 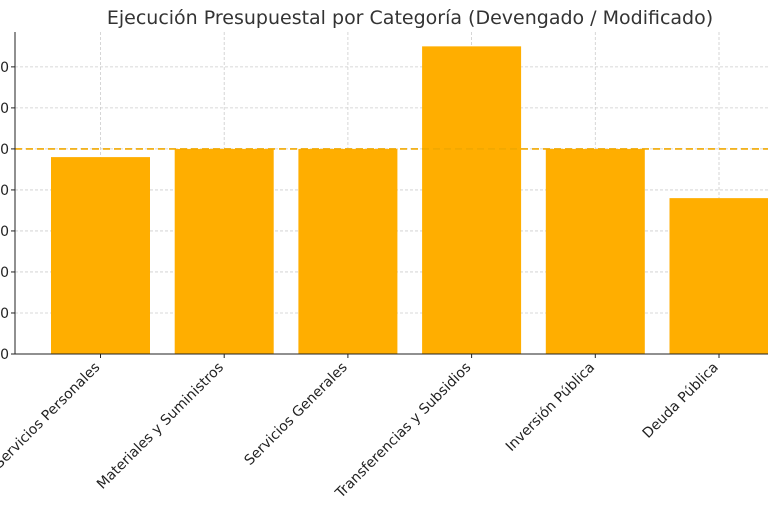 I want to click on y-tick-label: 120, so click(x=4, y=109).